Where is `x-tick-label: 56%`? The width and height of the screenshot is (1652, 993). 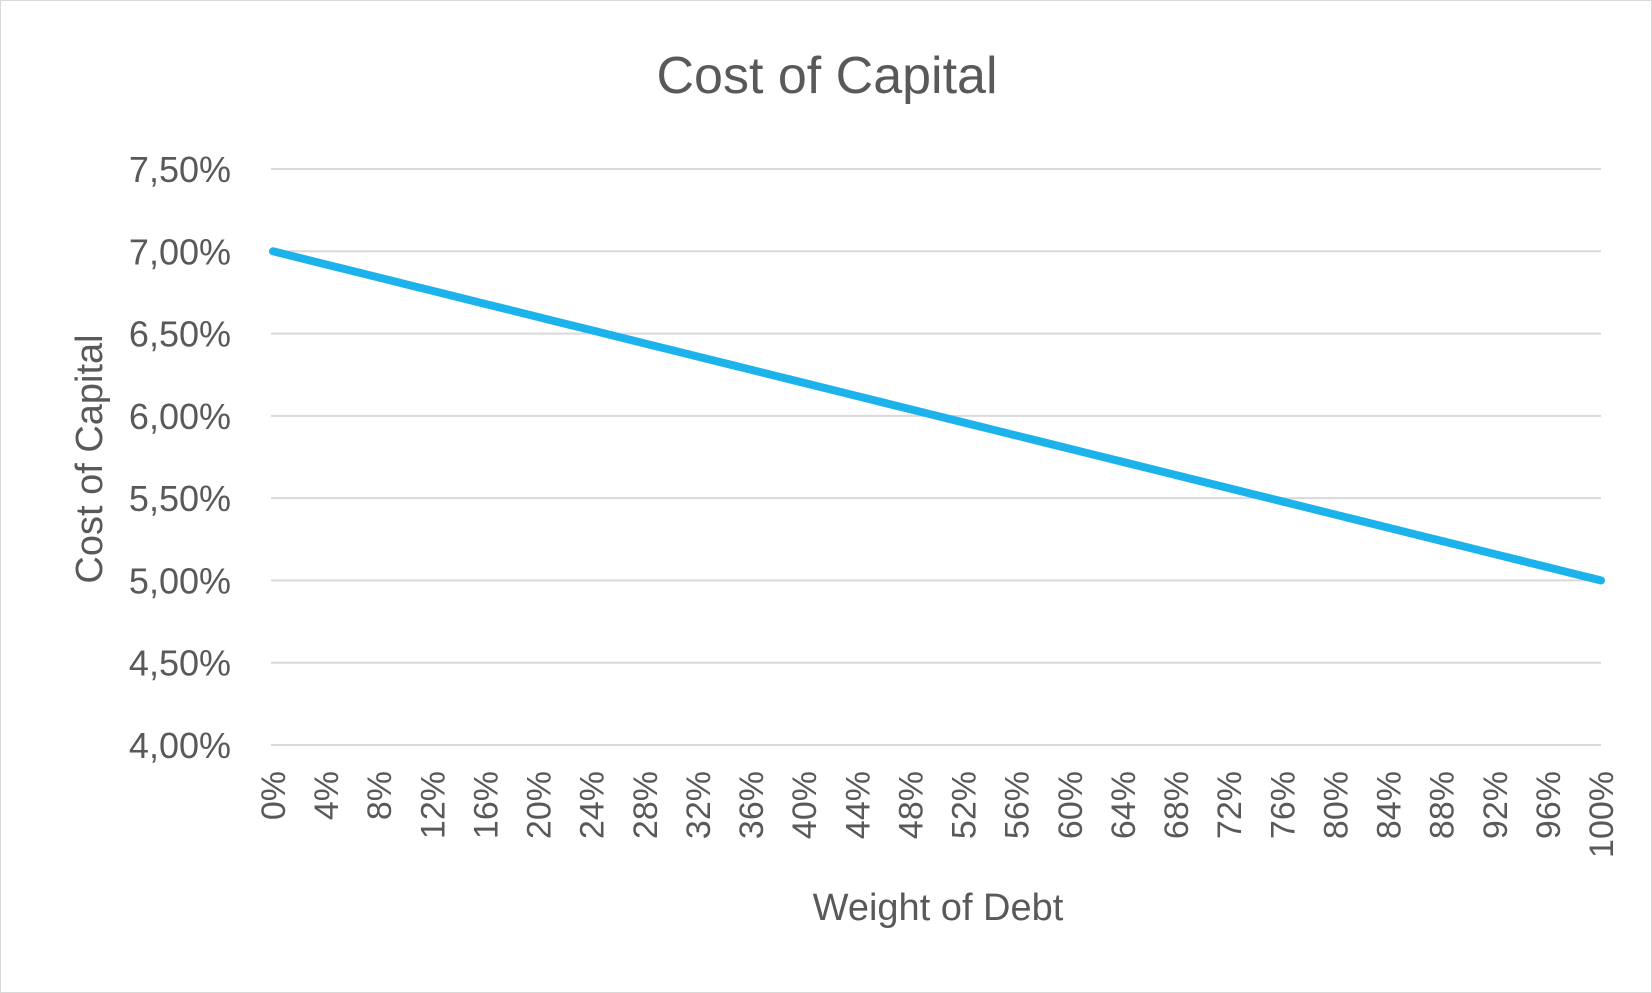
x-tick-label: 56% is located at coordinates (1018, 805).